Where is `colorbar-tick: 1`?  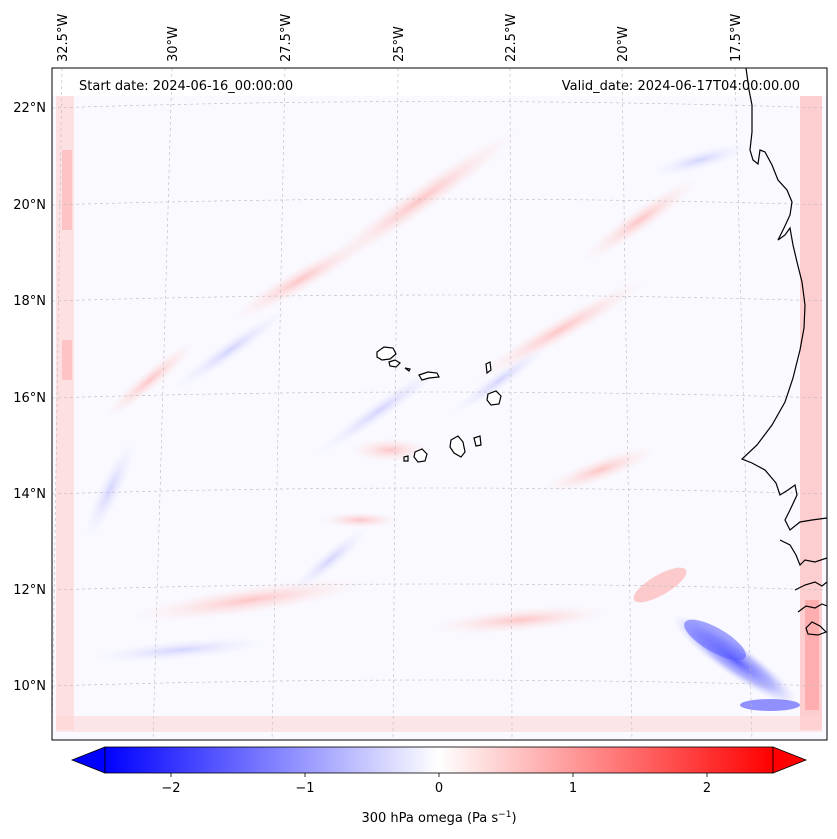
colorbar-tick: 1 is located at coordinates (573, 788).